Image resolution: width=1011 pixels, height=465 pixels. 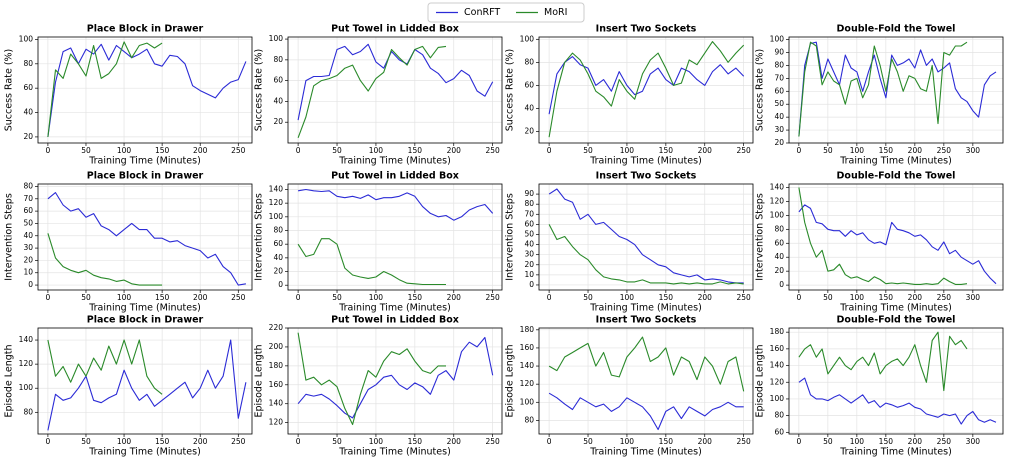 What do you see at coordinates (395, 176) in the screenshot?
I see `subplot-title: Put Towel in Lidded Box` at bounding box center [395, 176].